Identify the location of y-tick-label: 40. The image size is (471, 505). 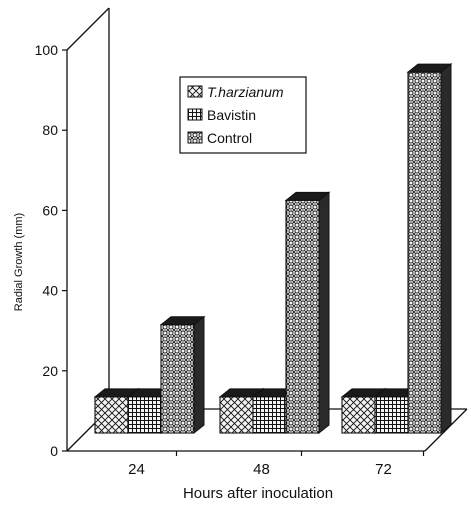
(50, 291).